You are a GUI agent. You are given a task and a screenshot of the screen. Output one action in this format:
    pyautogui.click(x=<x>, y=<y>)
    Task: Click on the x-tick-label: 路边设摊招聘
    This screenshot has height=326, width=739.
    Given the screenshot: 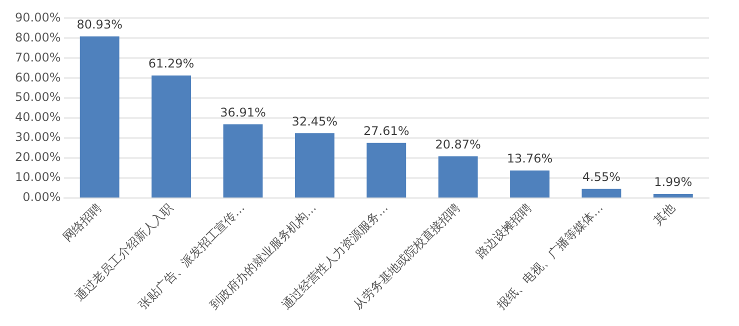 What is the action you would take?
    pyautogui.click(x=503, y=231)
    